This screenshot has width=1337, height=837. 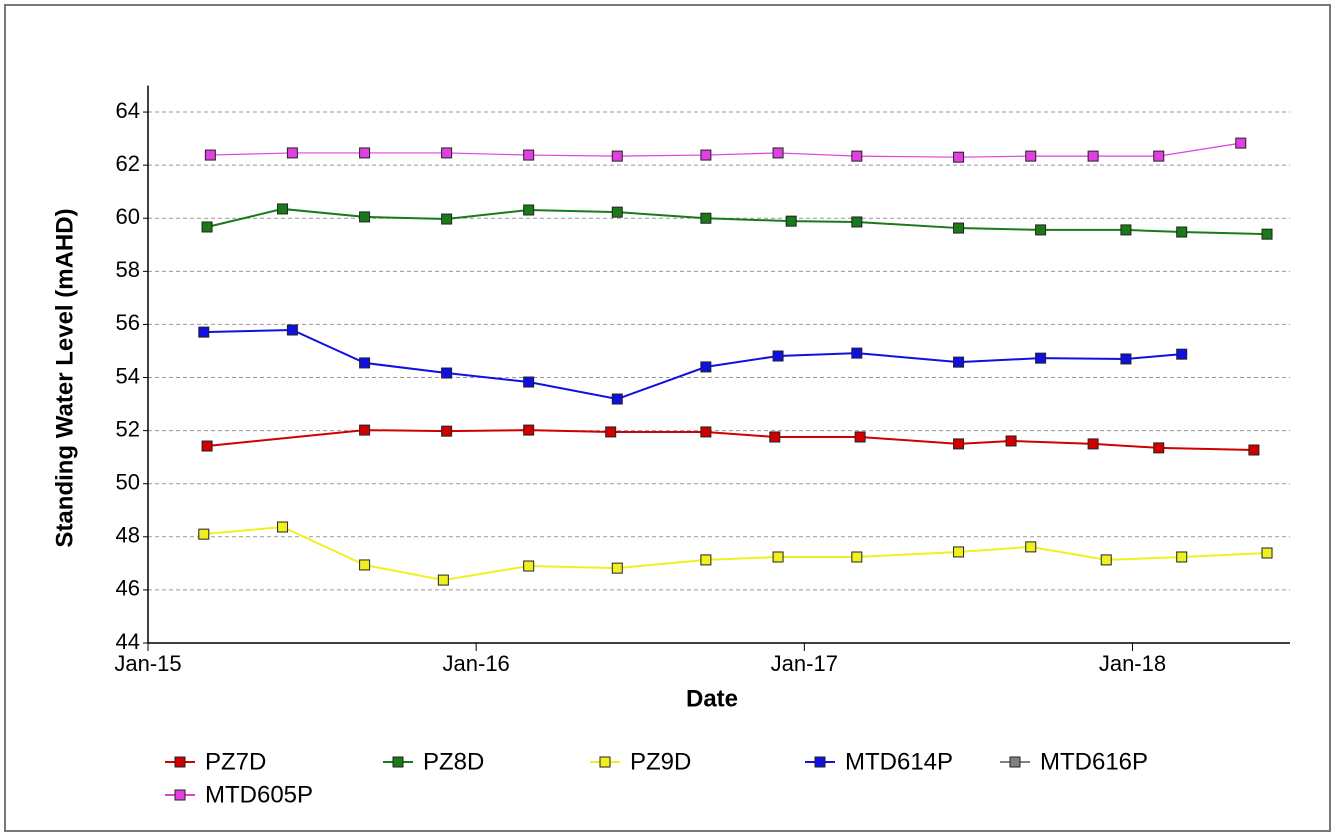 What do you see at coordinates (128, 216) in the screenshot?
I see `y-tick-label: 60` at bounding box center [128, 216].